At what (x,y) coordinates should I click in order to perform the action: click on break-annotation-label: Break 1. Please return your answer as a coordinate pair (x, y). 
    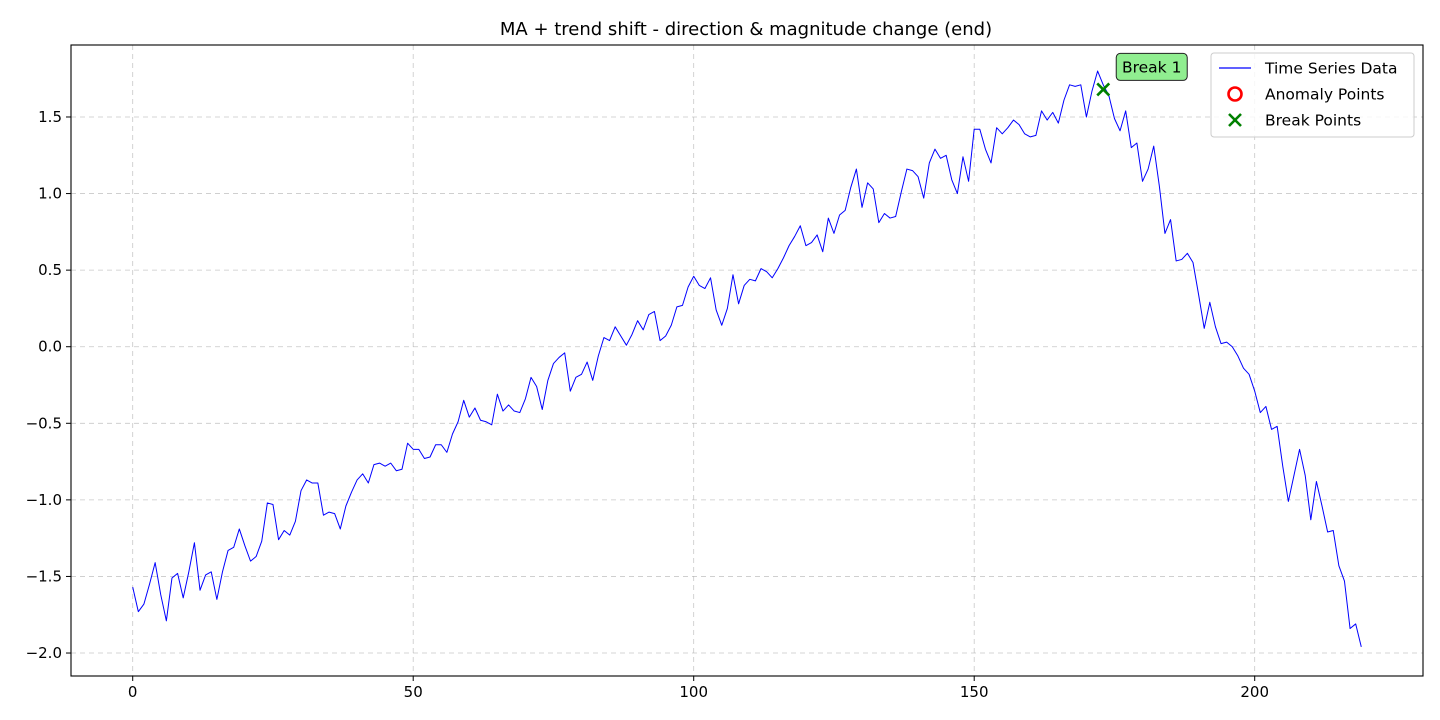
    Looking at the image, I should click on (1151, 67).